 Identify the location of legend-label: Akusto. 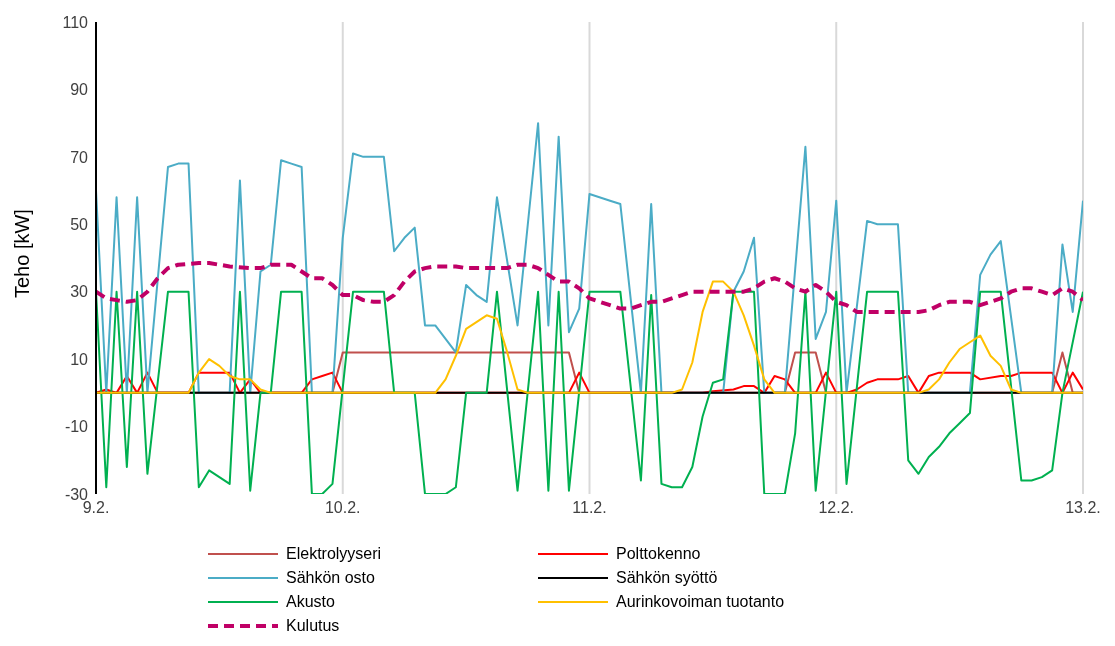
(310, 602).